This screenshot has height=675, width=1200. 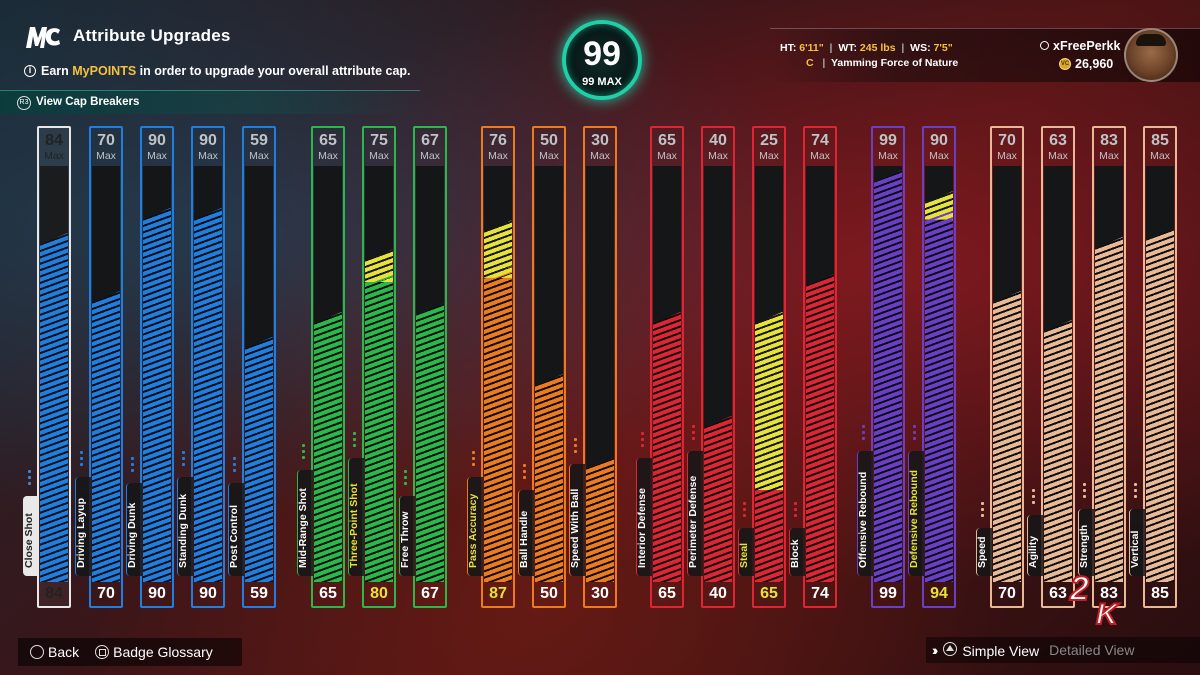 What do you see at coordinates (157, 140) in the screenshot?
I see `max-value: 90` at bounding box center [157, 140].